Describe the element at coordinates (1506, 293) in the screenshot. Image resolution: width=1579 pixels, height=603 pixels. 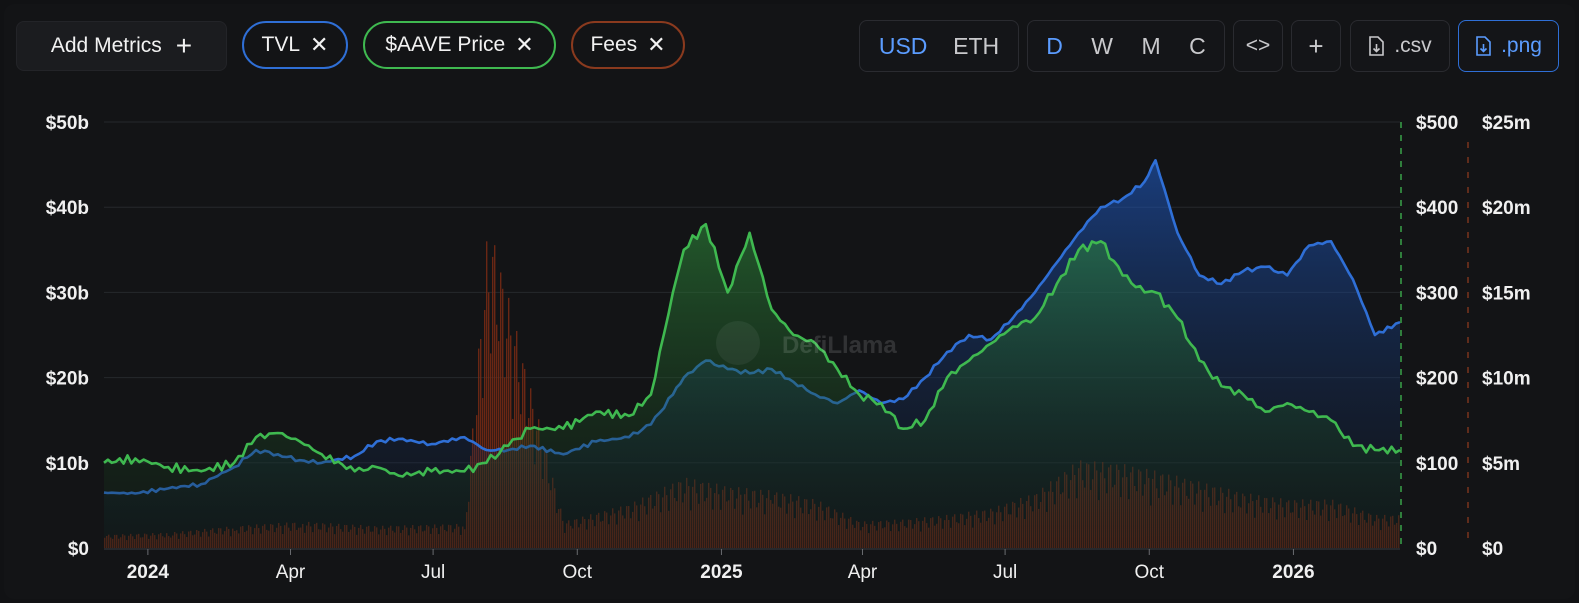
I see `y-tick-label-fees: $15m` at that location.